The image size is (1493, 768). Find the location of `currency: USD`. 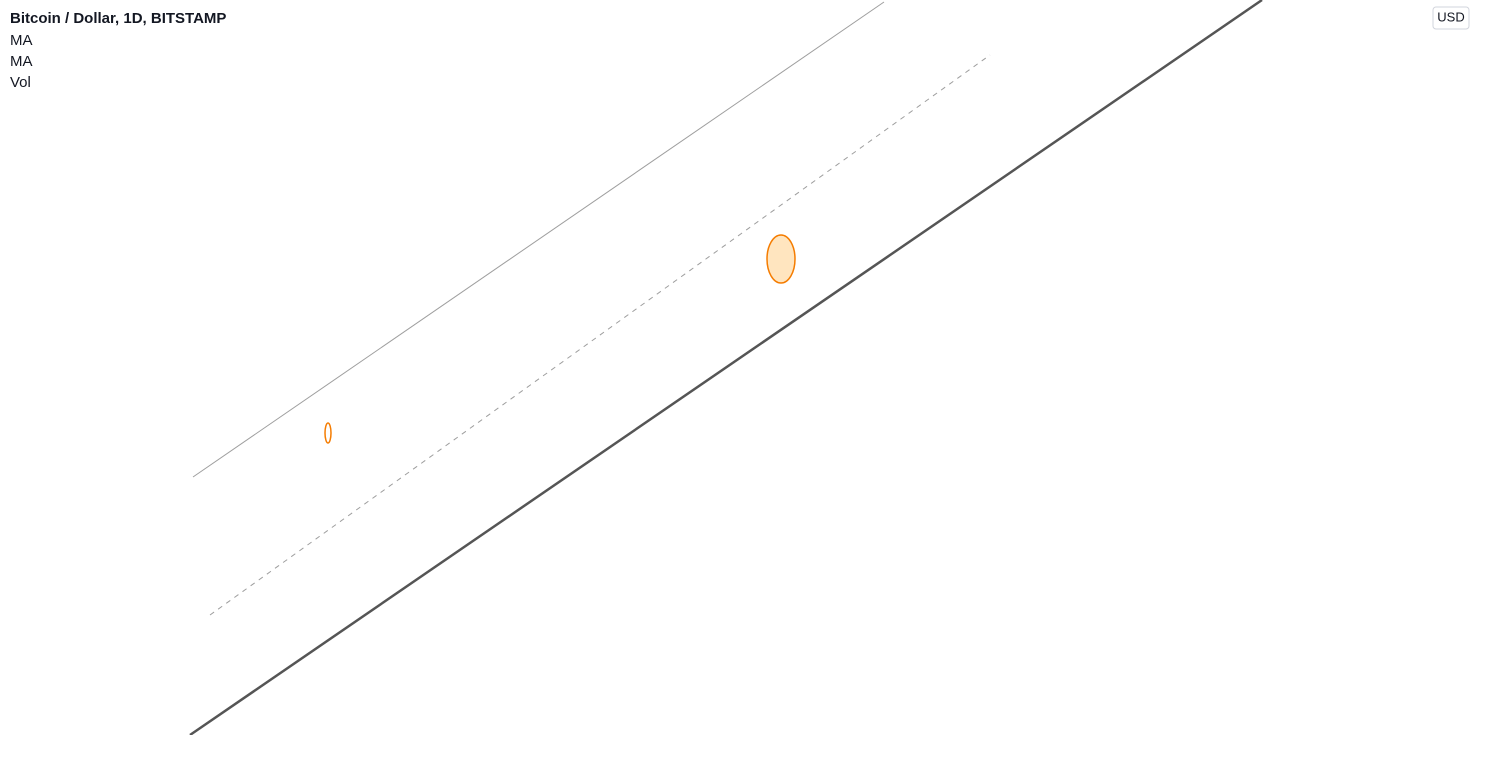

currency: USD is located at coordinates (1450, 16).